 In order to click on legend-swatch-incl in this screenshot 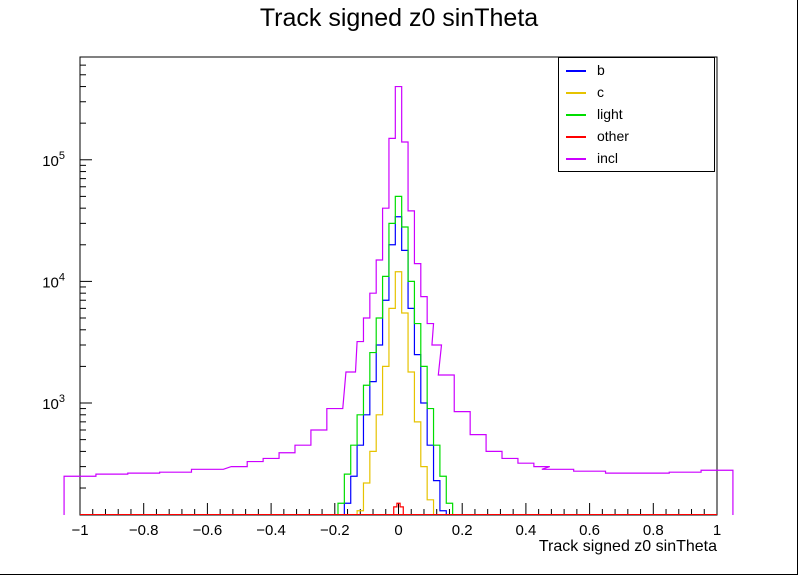, I will do `click(576, 159)`.